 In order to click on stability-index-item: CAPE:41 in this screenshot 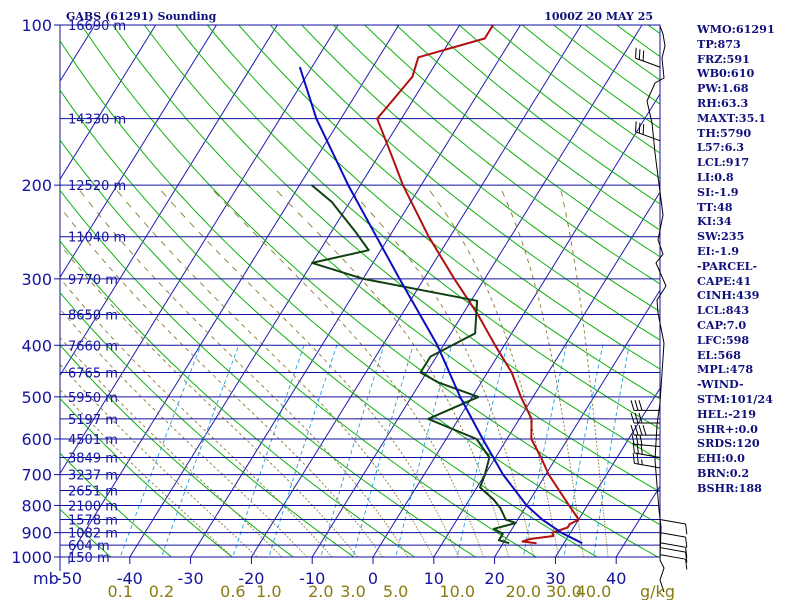, I will do `click(724, 280)`.